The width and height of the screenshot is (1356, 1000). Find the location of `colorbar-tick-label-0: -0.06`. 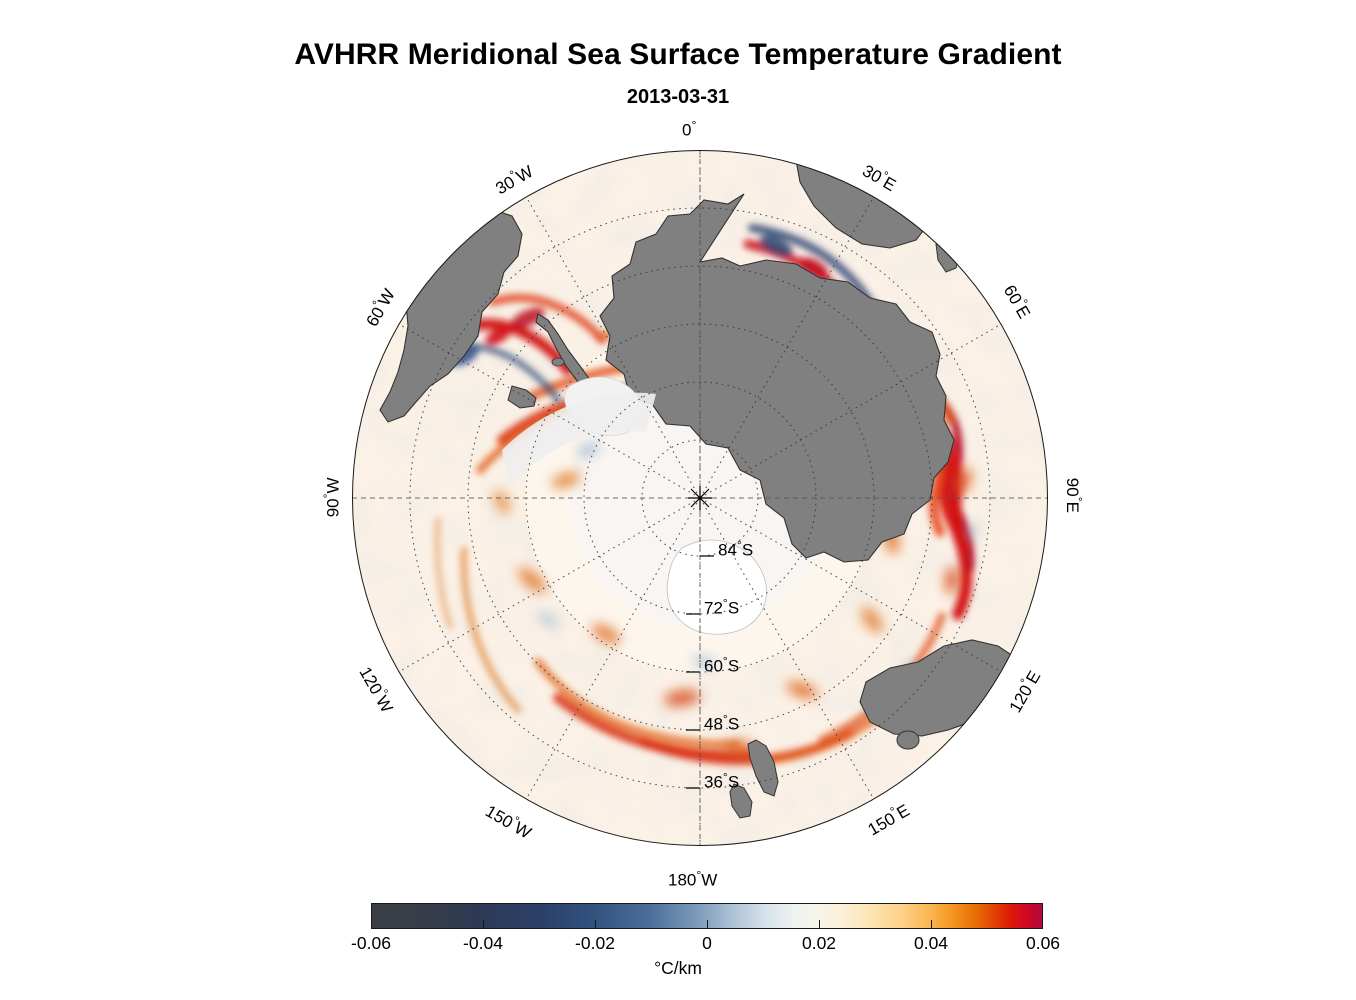

colorbar-tick-label-0: -0.06 is located at coordinates (371, 943).